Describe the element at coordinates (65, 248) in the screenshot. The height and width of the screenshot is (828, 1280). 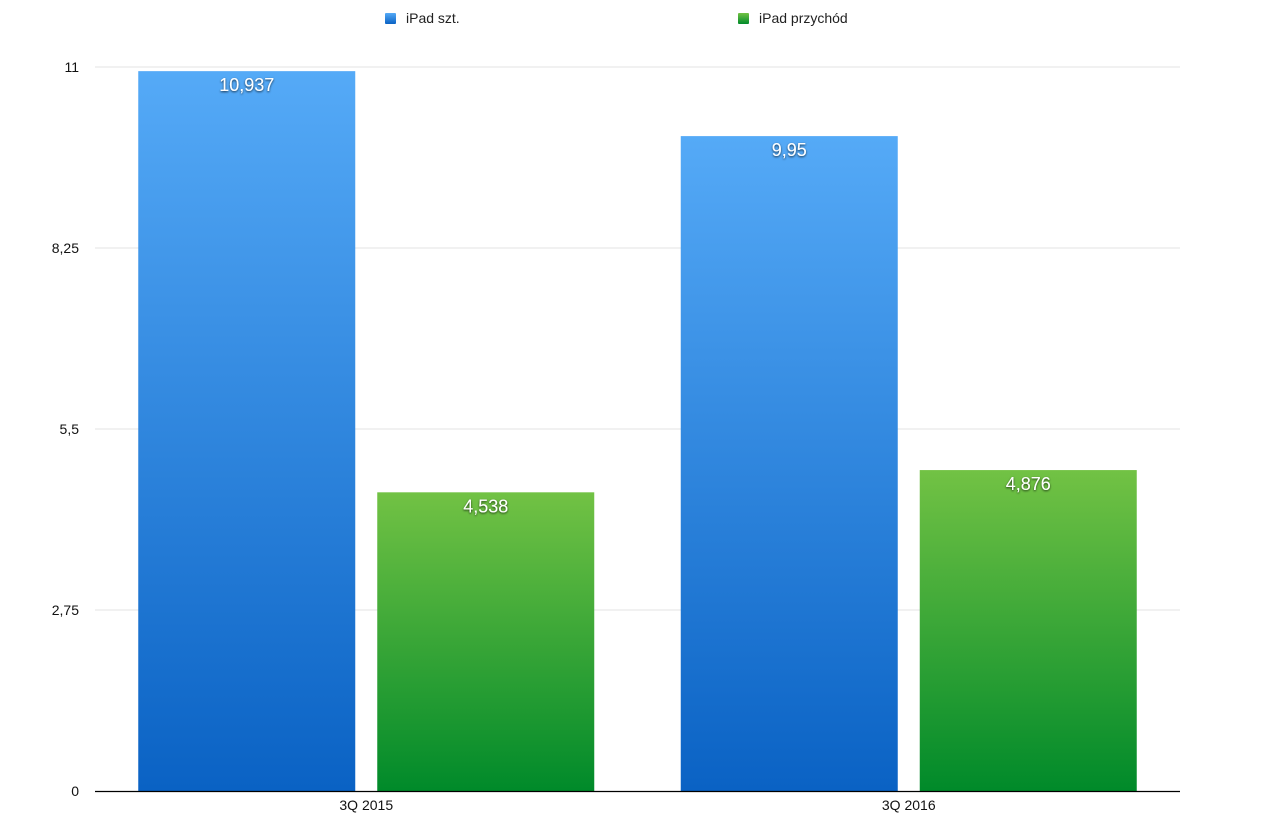
I see `y-tick-label: 8,25` at that location.